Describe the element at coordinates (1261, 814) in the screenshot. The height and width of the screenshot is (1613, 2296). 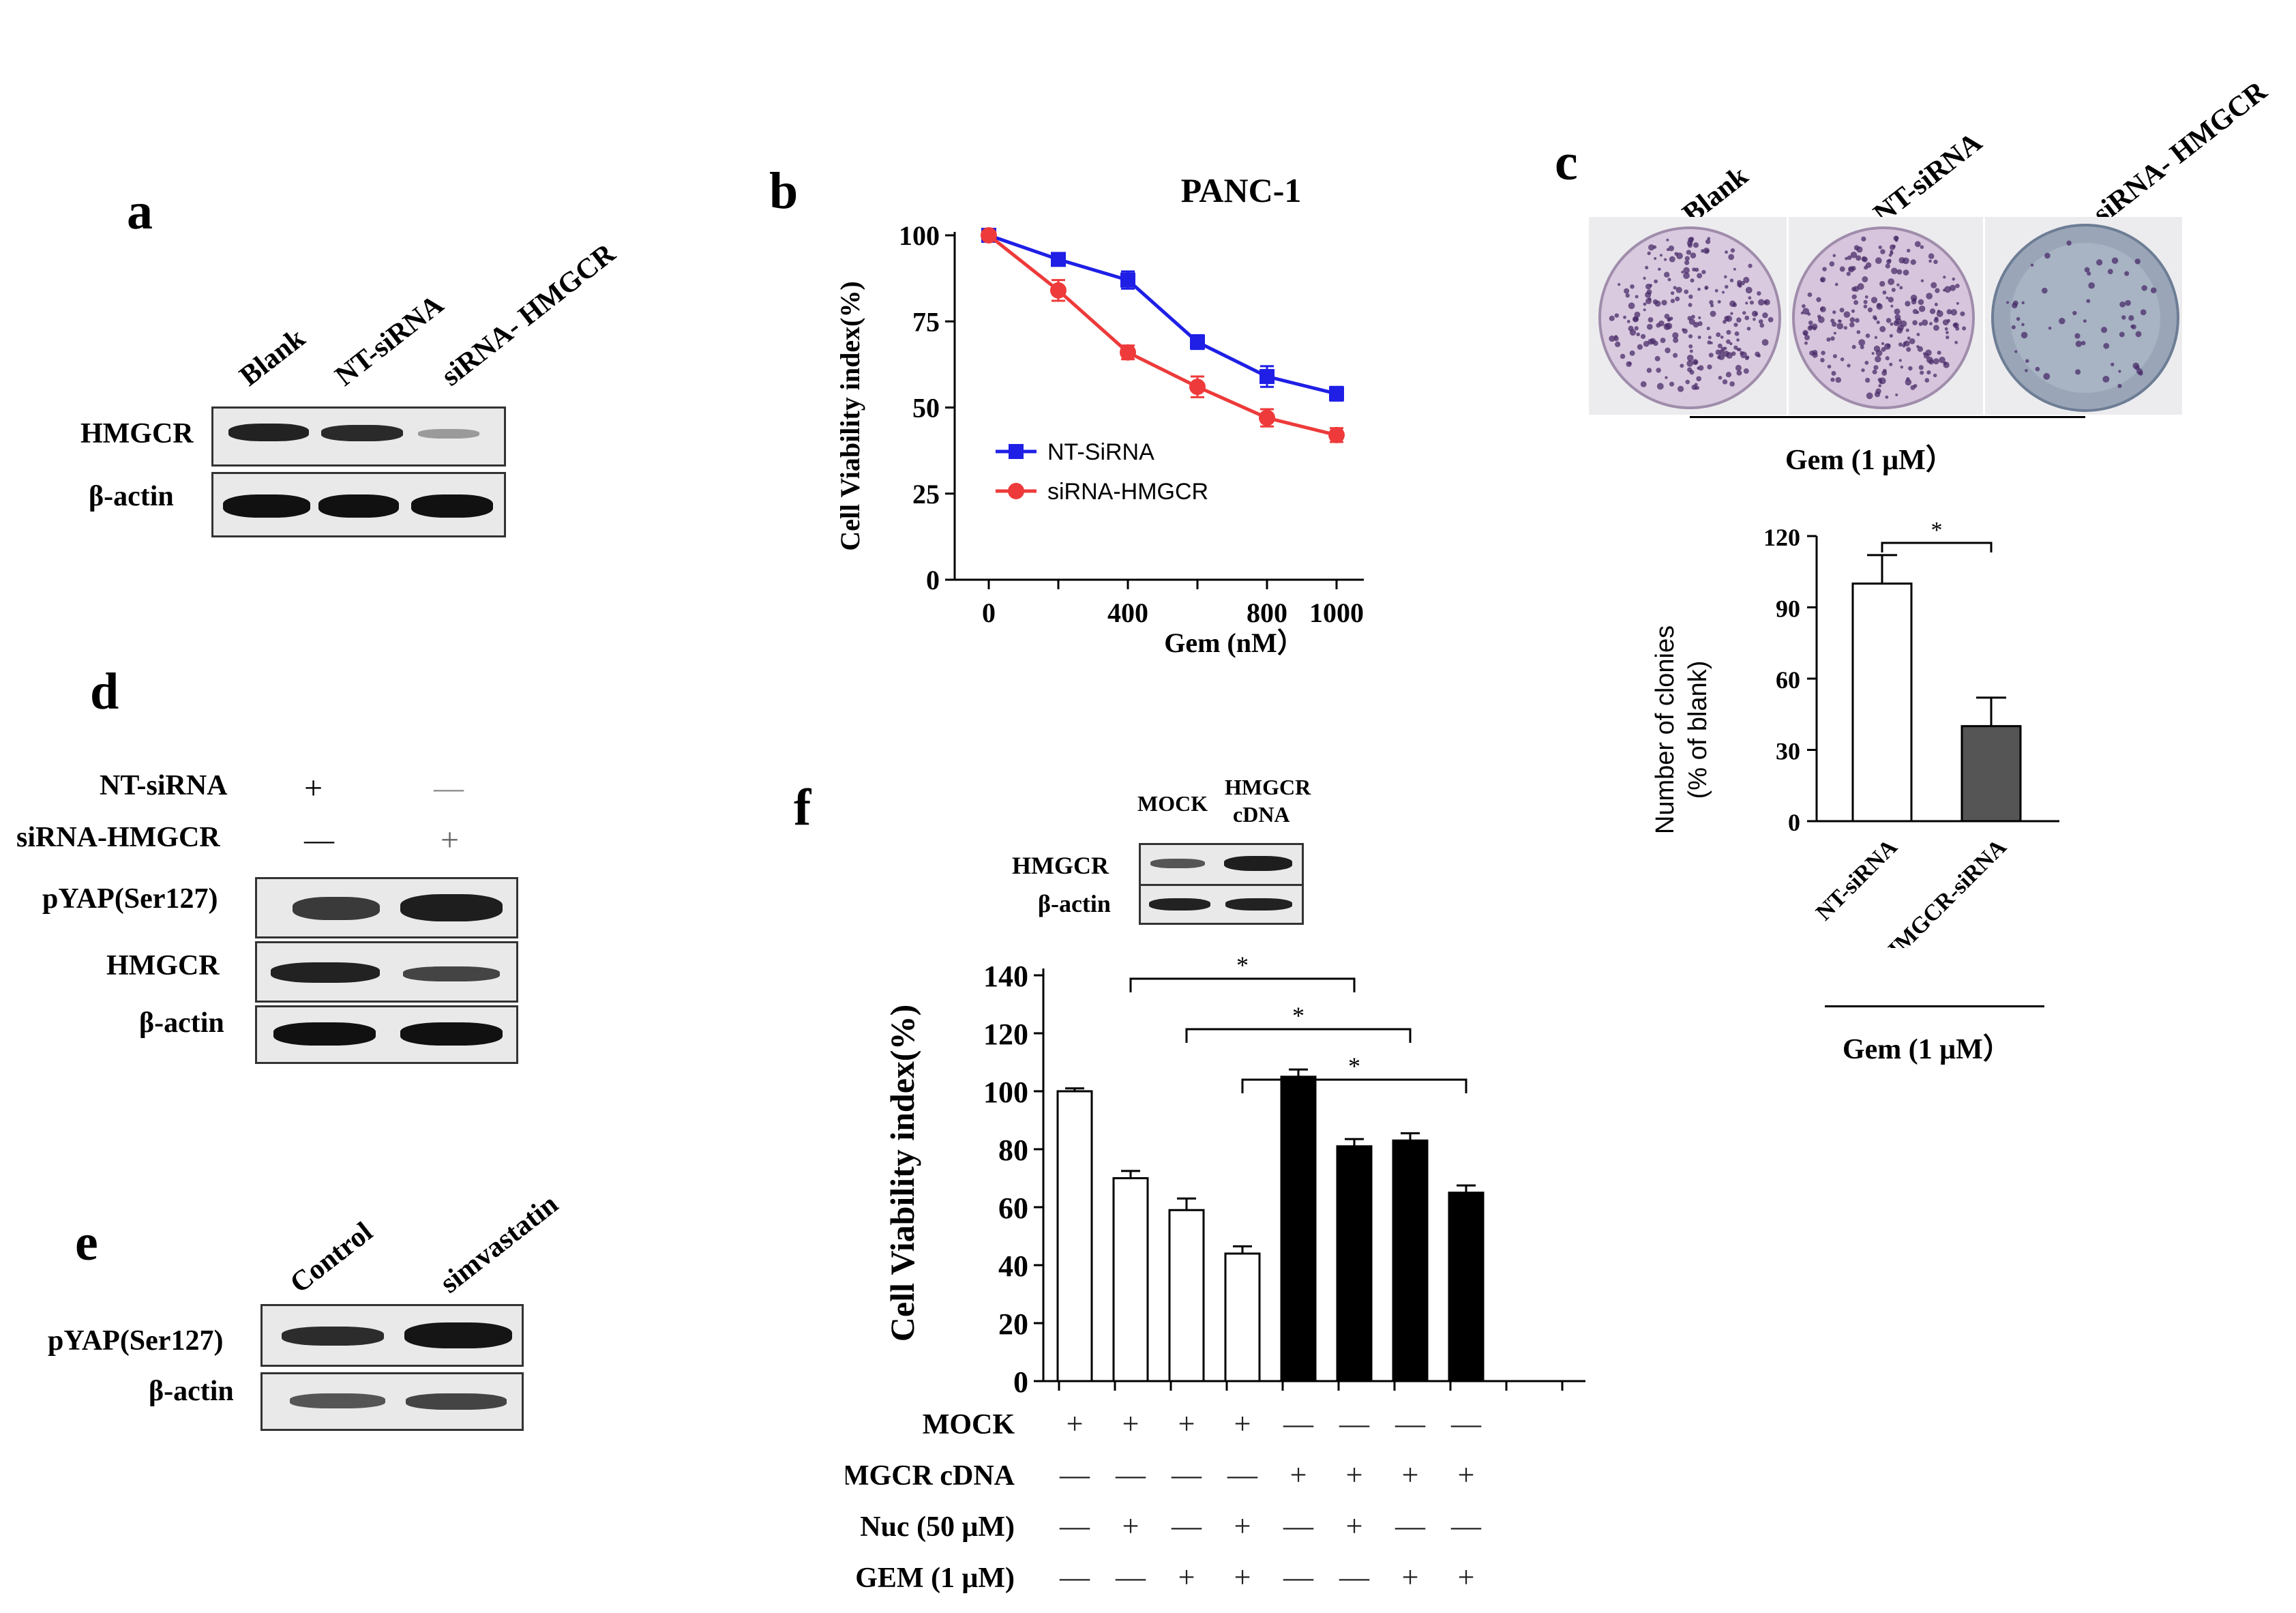
I see `inset-lane-label: cDNA` at that location.